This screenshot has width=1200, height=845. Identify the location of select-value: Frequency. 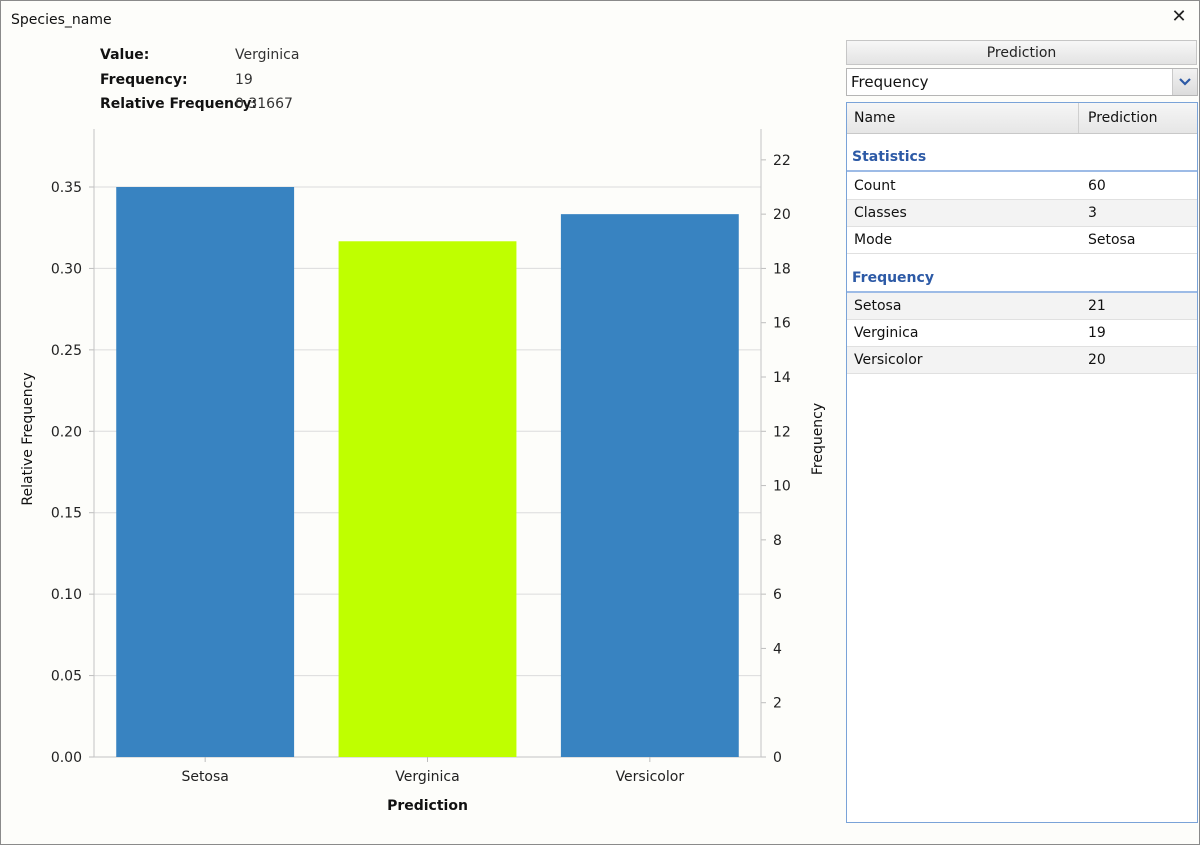
(890, 82).